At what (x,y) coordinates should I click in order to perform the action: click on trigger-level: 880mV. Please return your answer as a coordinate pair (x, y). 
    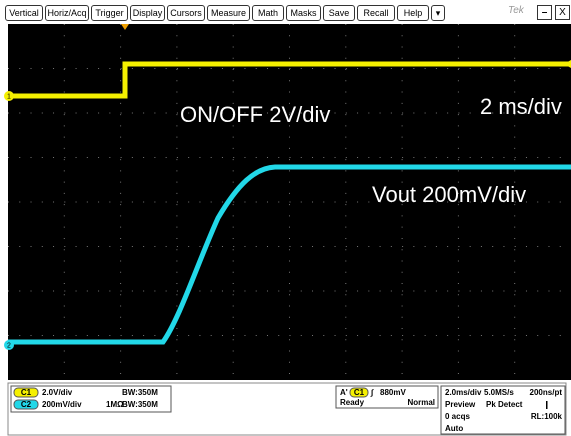
    Looking at the image, I should click on (393, 392).